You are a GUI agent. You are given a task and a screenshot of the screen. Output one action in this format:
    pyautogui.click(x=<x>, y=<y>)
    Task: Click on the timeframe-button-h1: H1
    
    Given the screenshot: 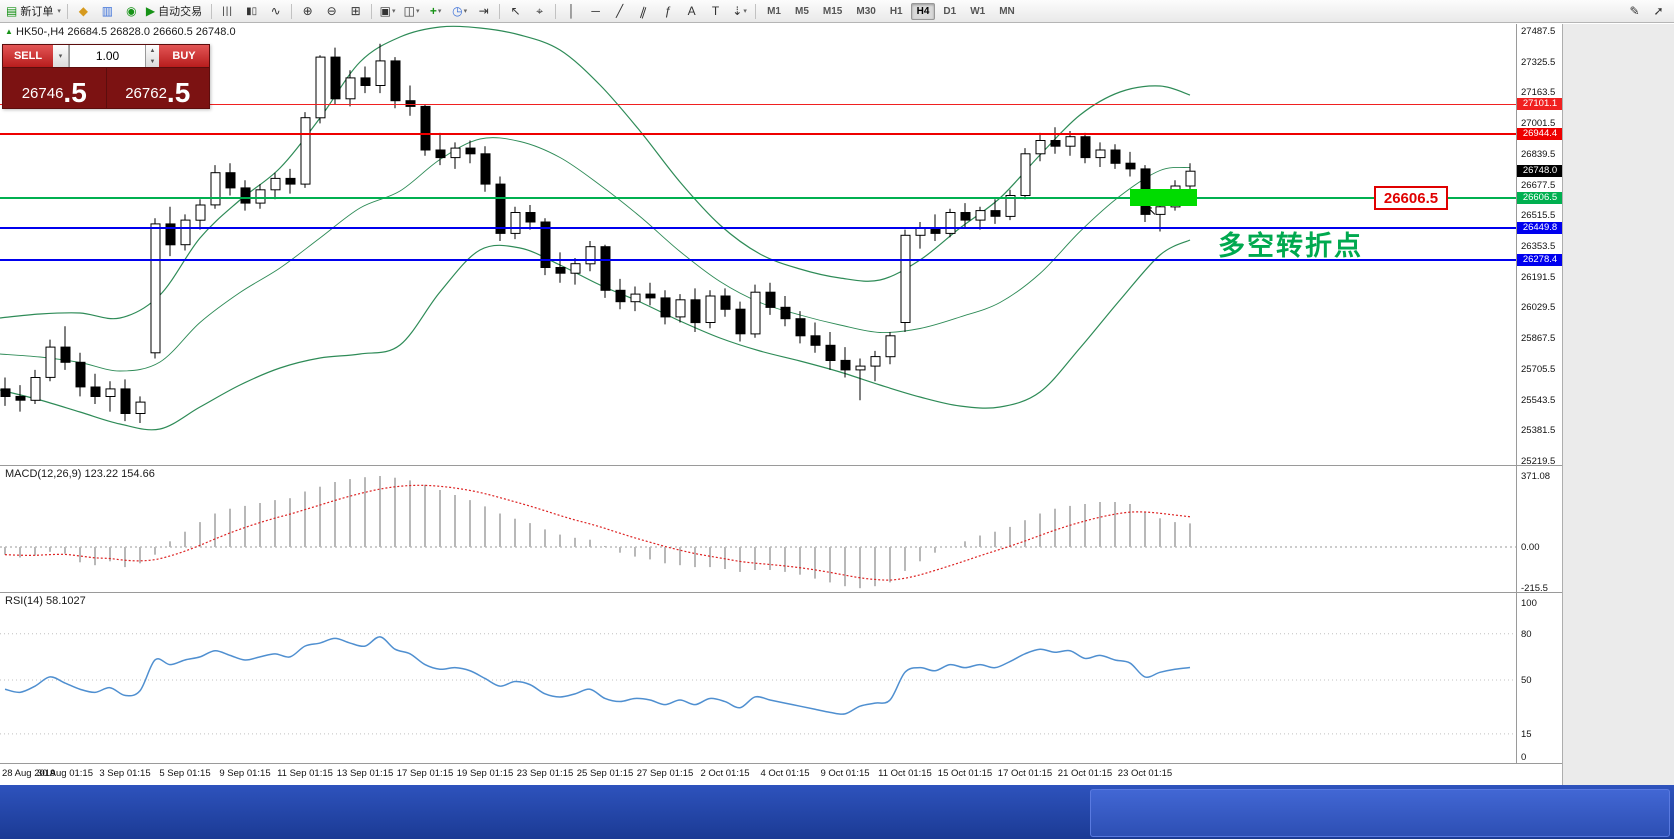 What is the action you would take?
    pyautogui.click(x=896, y=11)
    